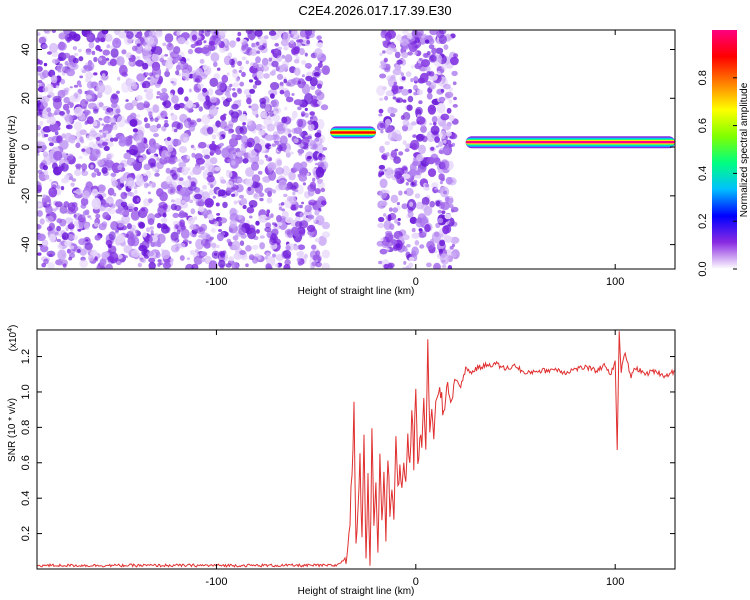  What do you see at coordinates (724, 149) in the screenshot?
I see `colorbar-gradient` at bounding box center [724, 149].